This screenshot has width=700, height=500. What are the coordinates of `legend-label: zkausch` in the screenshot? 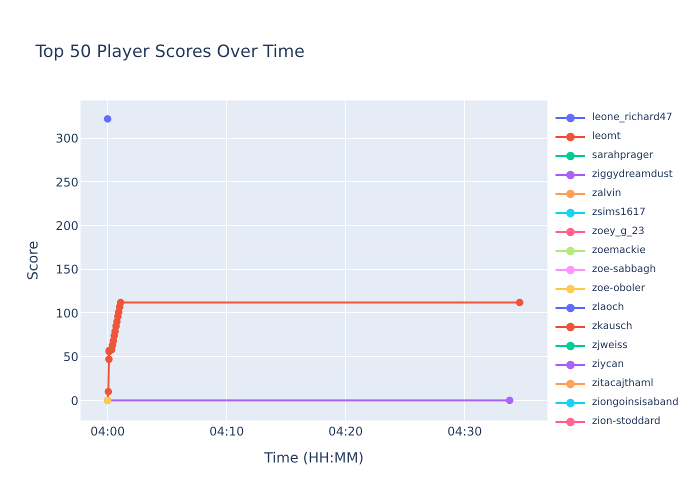 It's located at (612, 327).